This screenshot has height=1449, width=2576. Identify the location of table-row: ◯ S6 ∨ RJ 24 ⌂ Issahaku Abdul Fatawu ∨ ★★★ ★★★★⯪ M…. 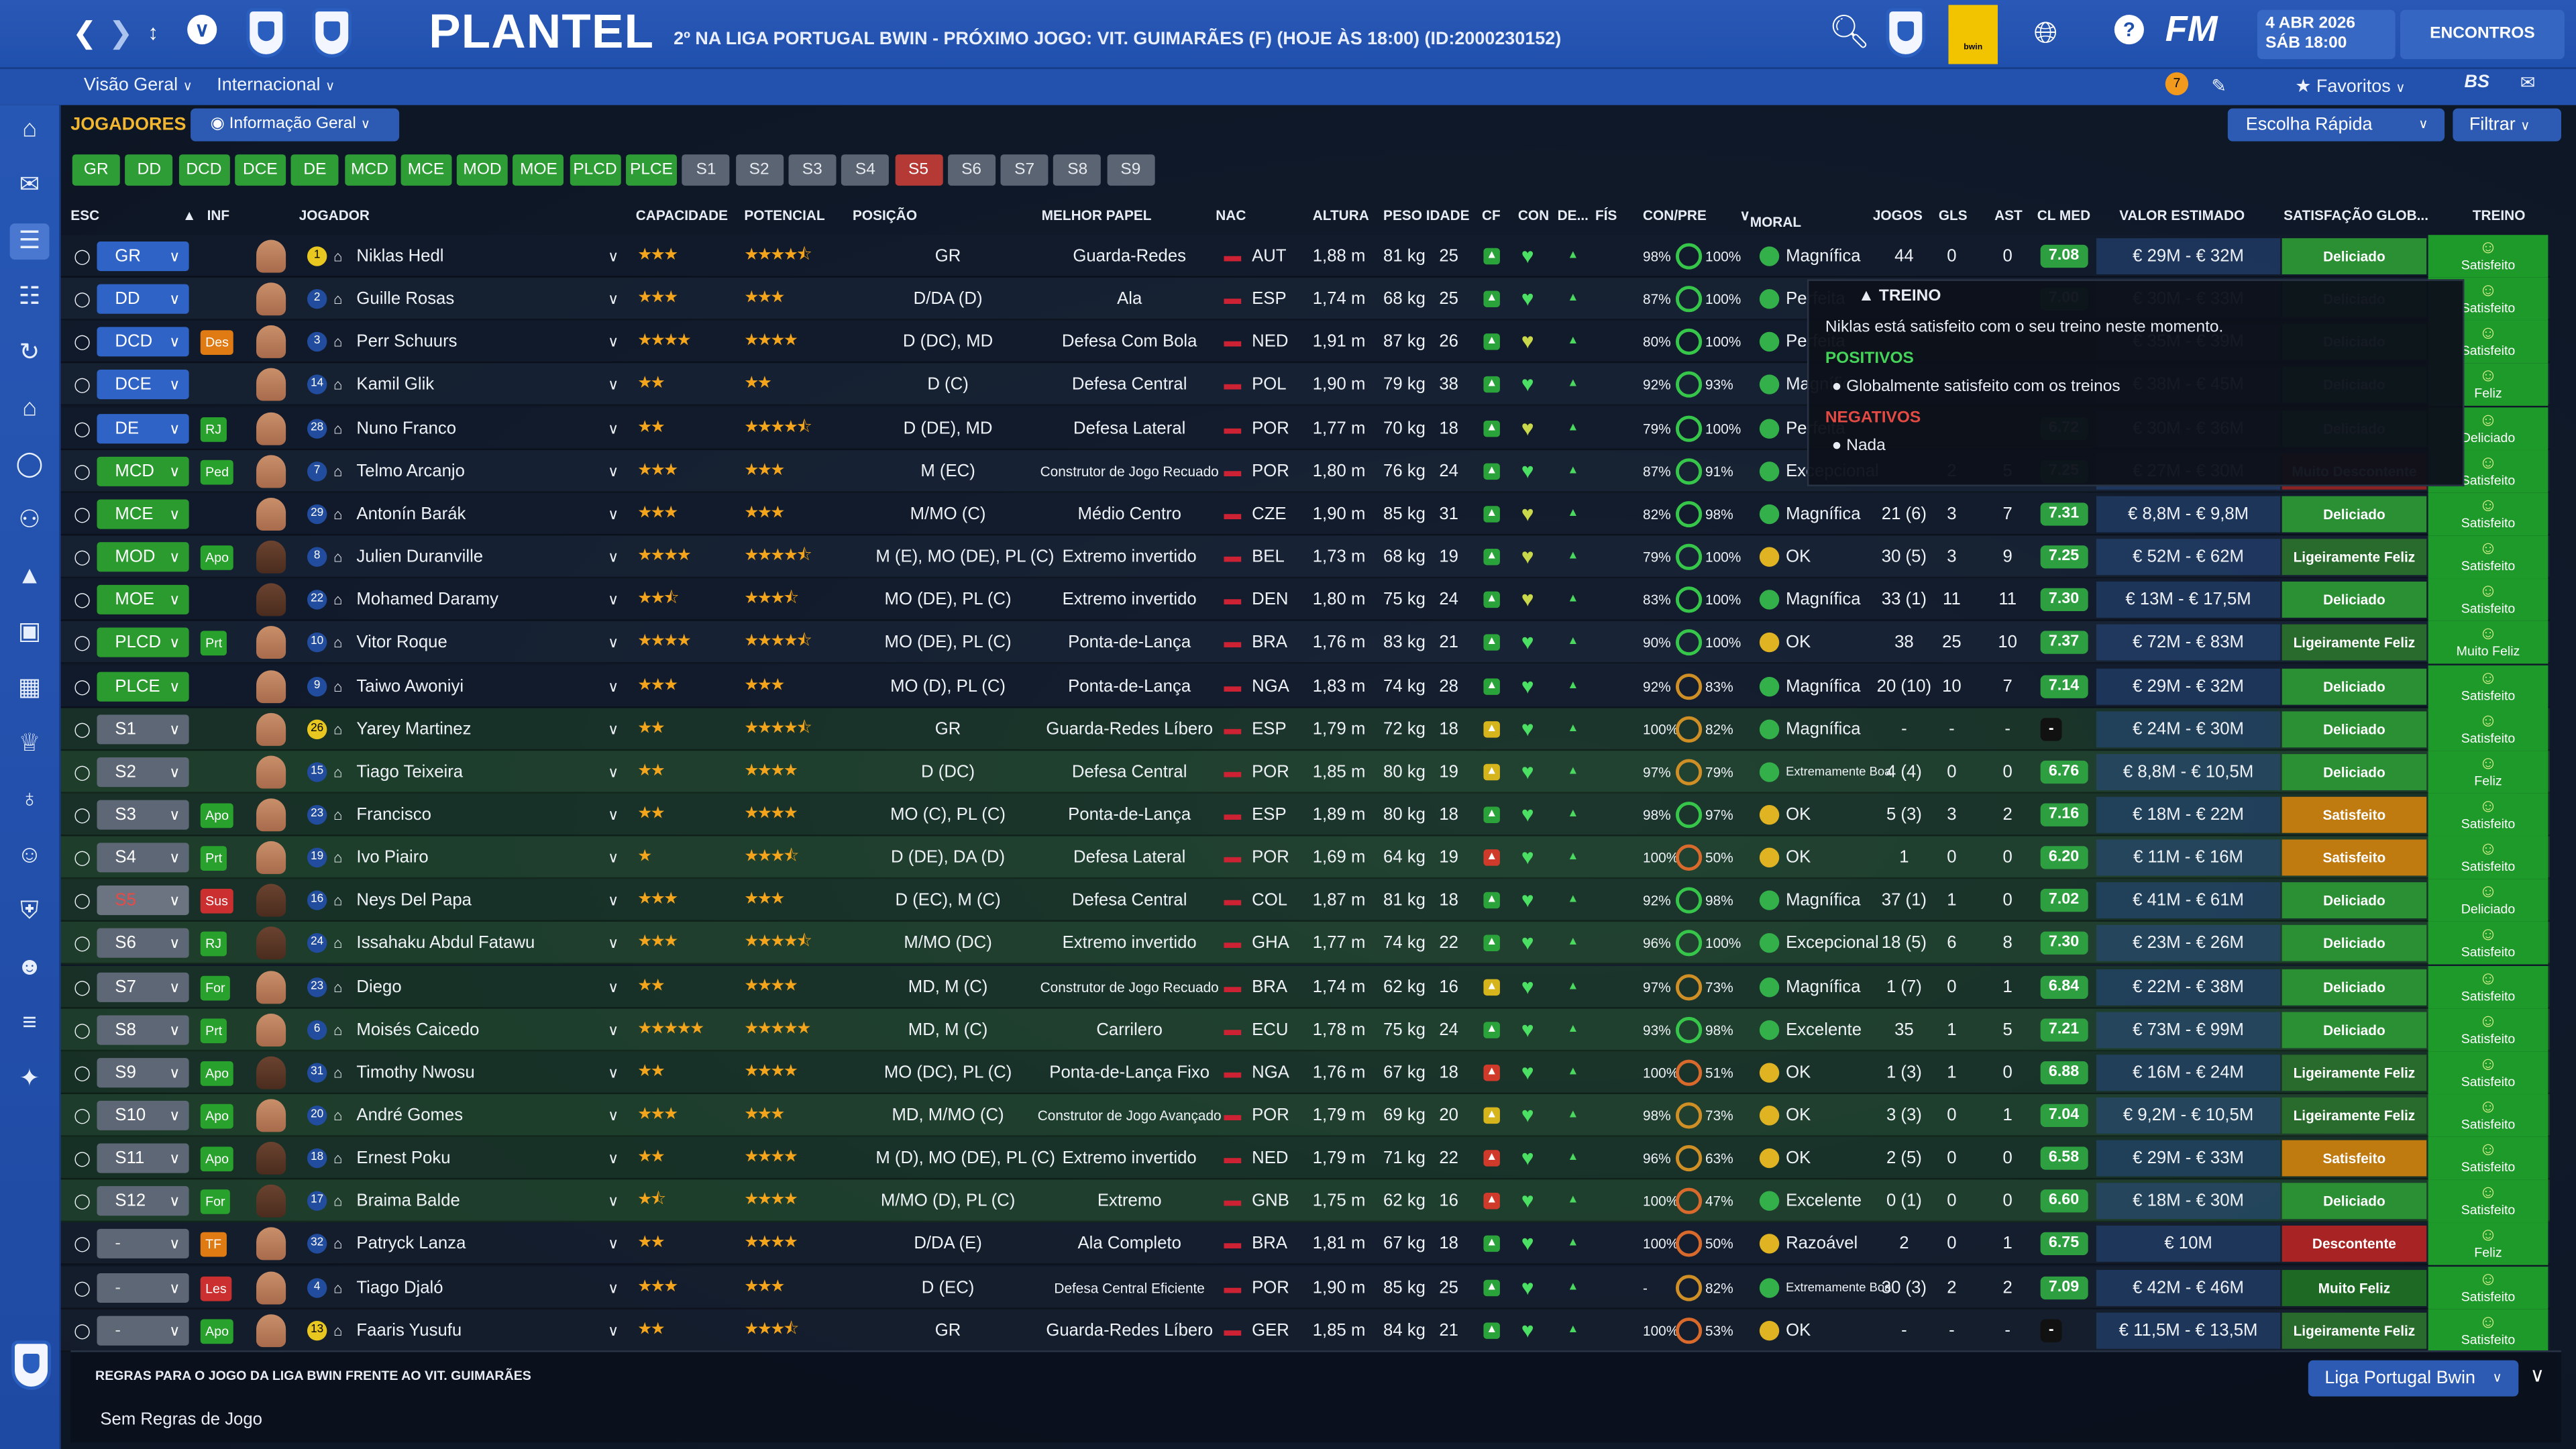
(1305, 943).